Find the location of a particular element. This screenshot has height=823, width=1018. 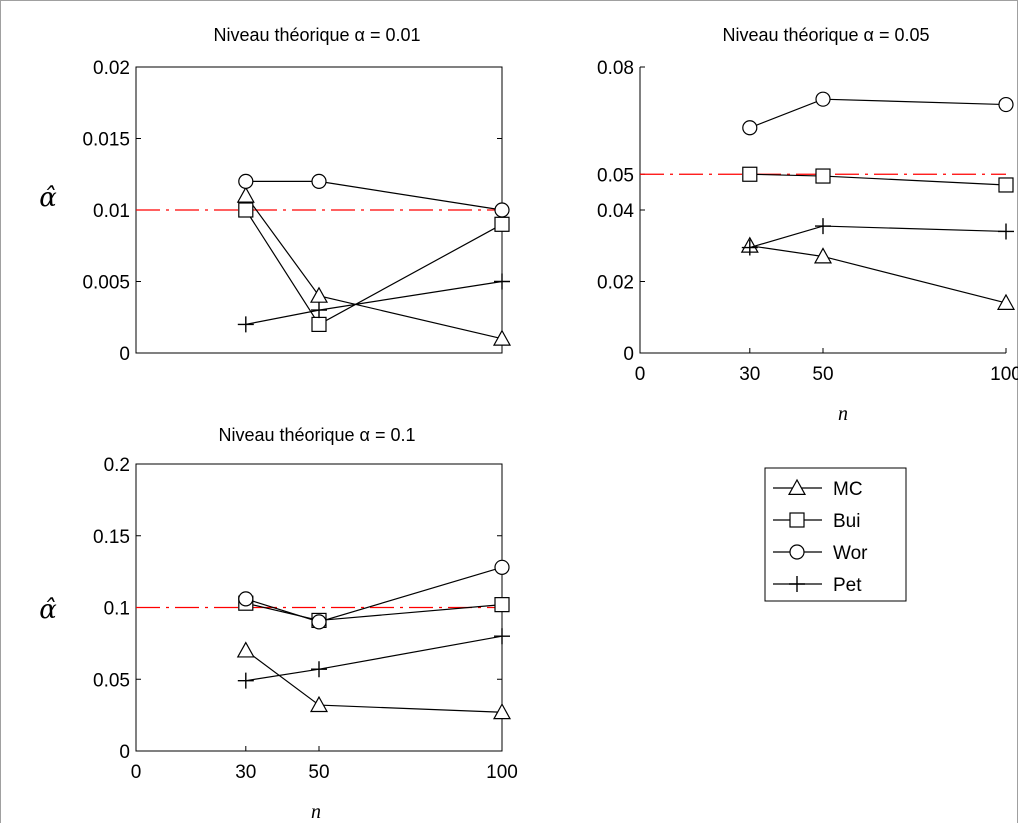

panel-title: Niveau théorique α = 0.01 is located at coordinates (316, 35).